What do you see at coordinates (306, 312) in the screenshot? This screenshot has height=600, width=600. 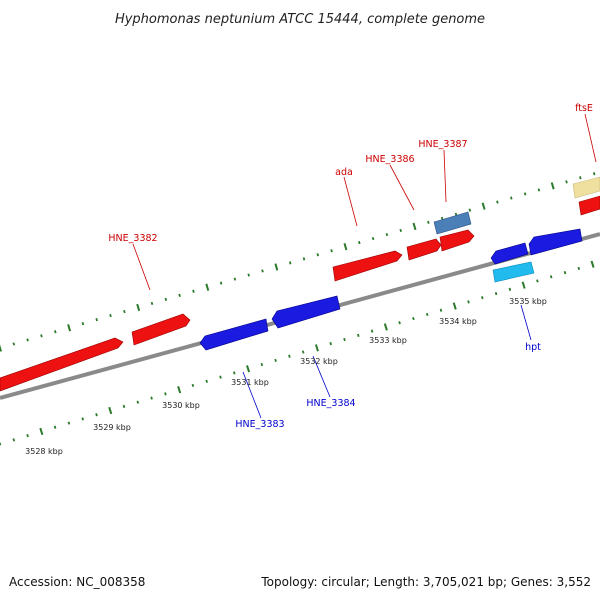 I see `gene-hne-3384-arrow` at bounding box center [306, 312].